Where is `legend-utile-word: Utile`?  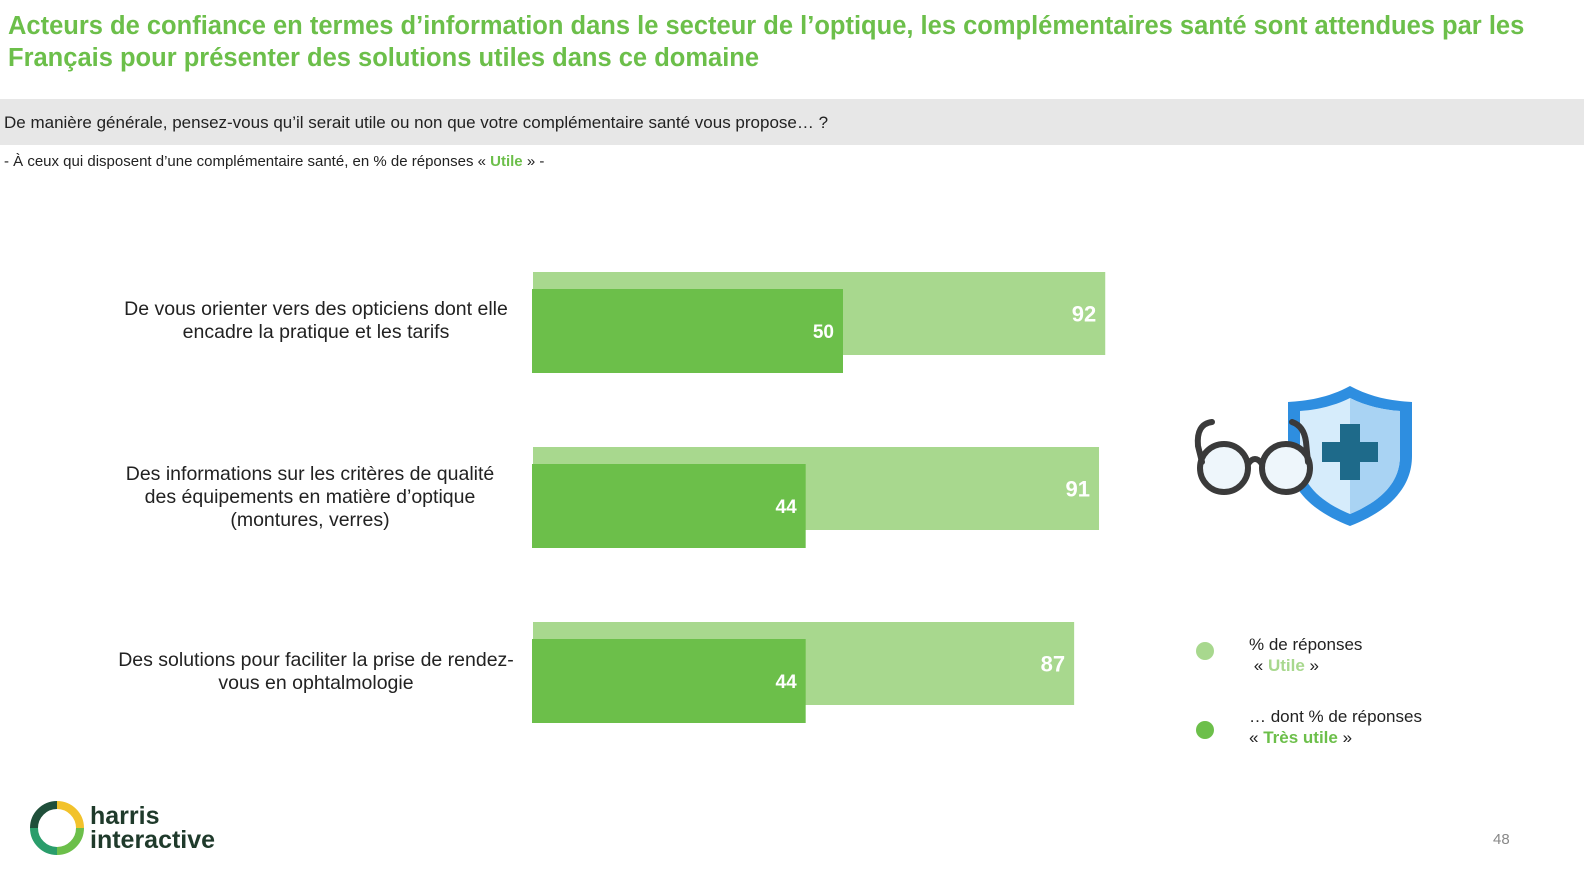
legend-utile-word: Utile is located at coordinates (1286, 665).